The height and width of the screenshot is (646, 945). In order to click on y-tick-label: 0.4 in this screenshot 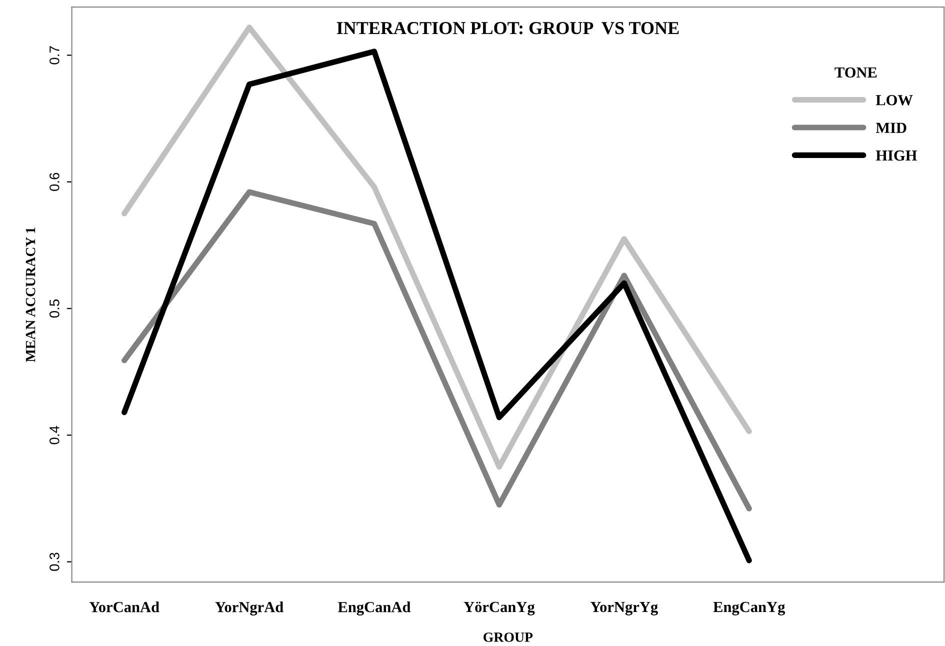, I will do `click(55, 435)`.